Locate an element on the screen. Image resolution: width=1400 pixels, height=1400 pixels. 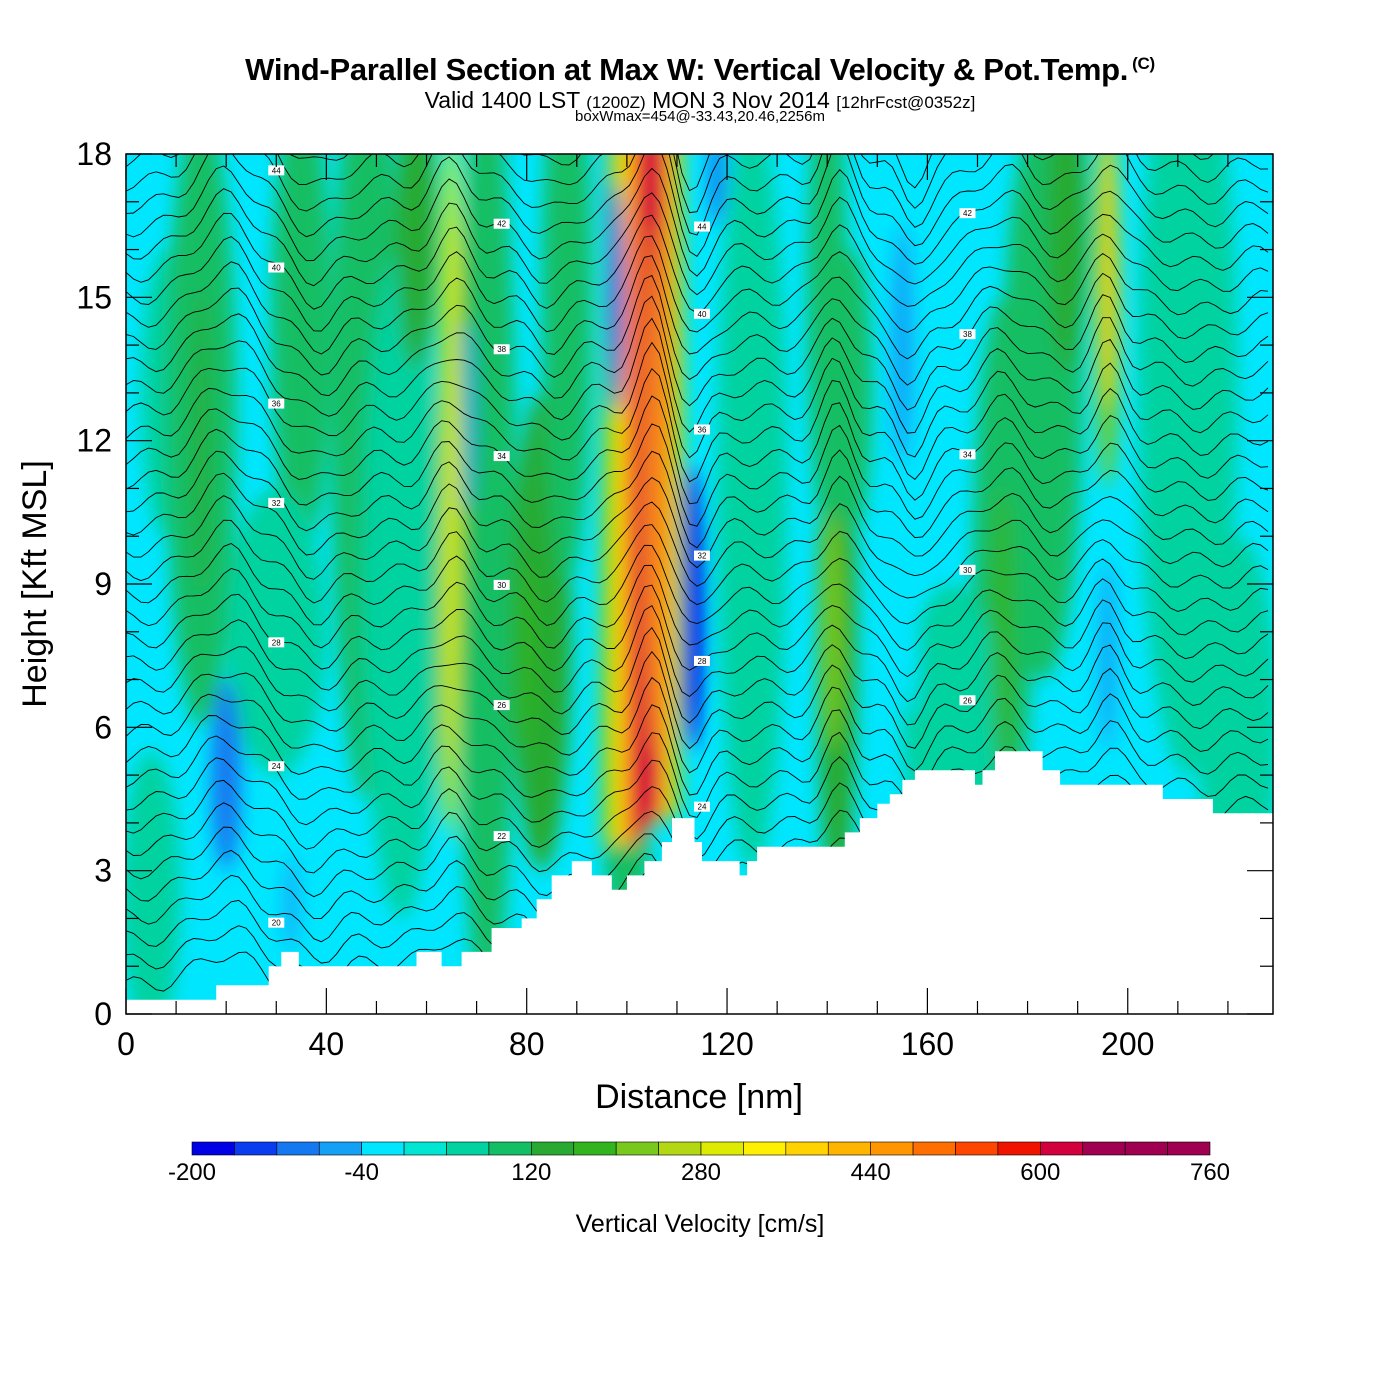
contour-label: 44 is located at coordinates (702, 226).